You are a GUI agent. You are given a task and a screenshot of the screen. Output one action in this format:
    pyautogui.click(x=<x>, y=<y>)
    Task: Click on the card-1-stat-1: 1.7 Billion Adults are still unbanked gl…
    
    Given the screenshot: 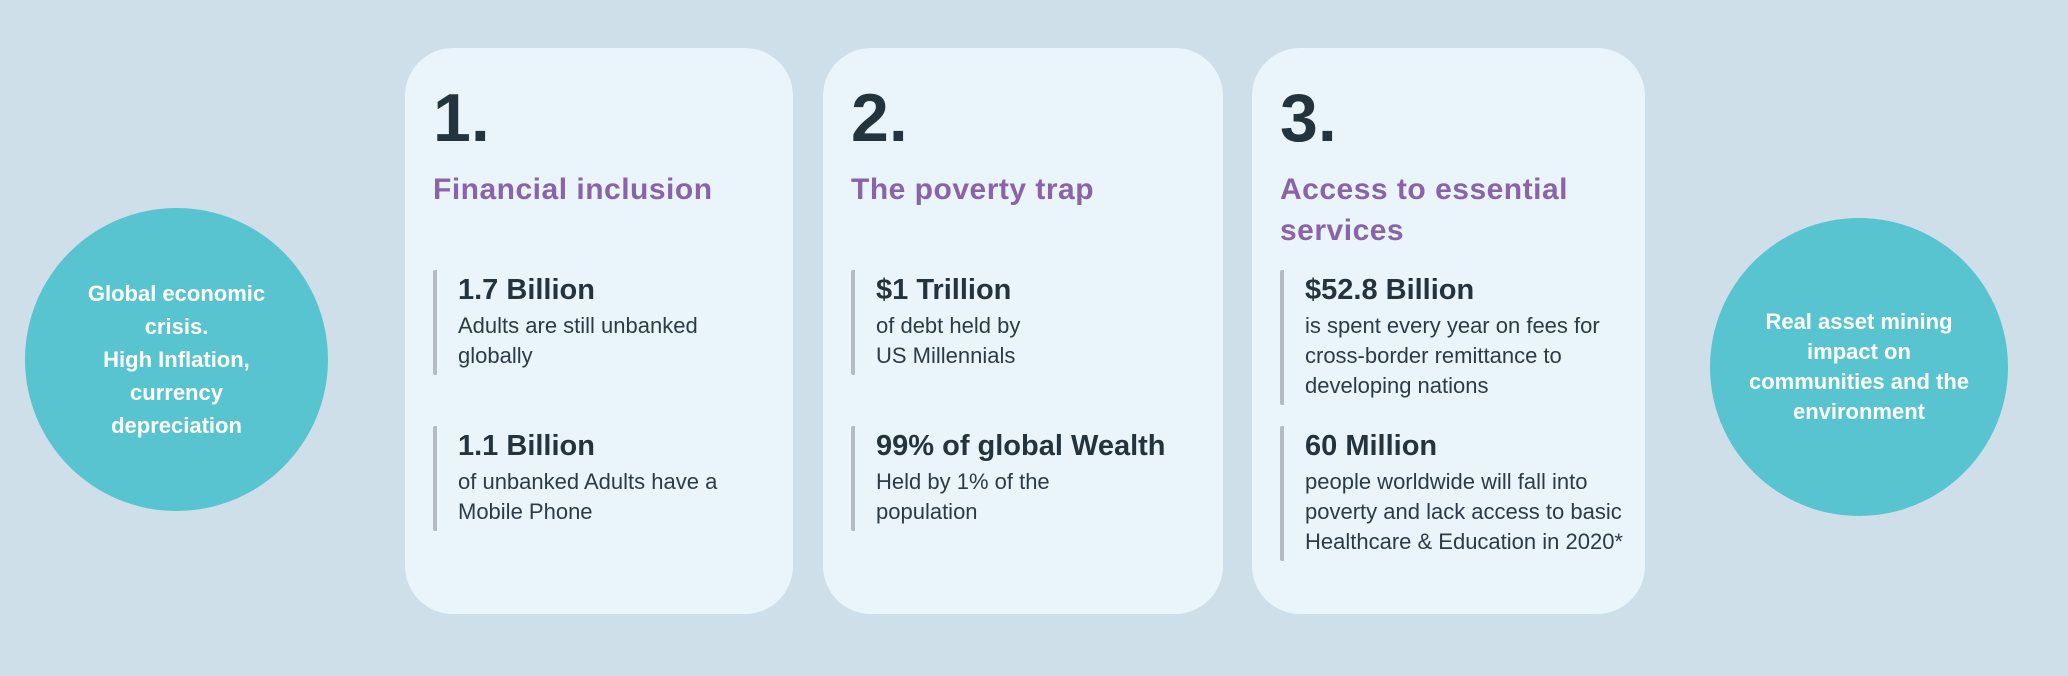 What is the action you would take?
    pyautogui.click(x=605, y=323)
    